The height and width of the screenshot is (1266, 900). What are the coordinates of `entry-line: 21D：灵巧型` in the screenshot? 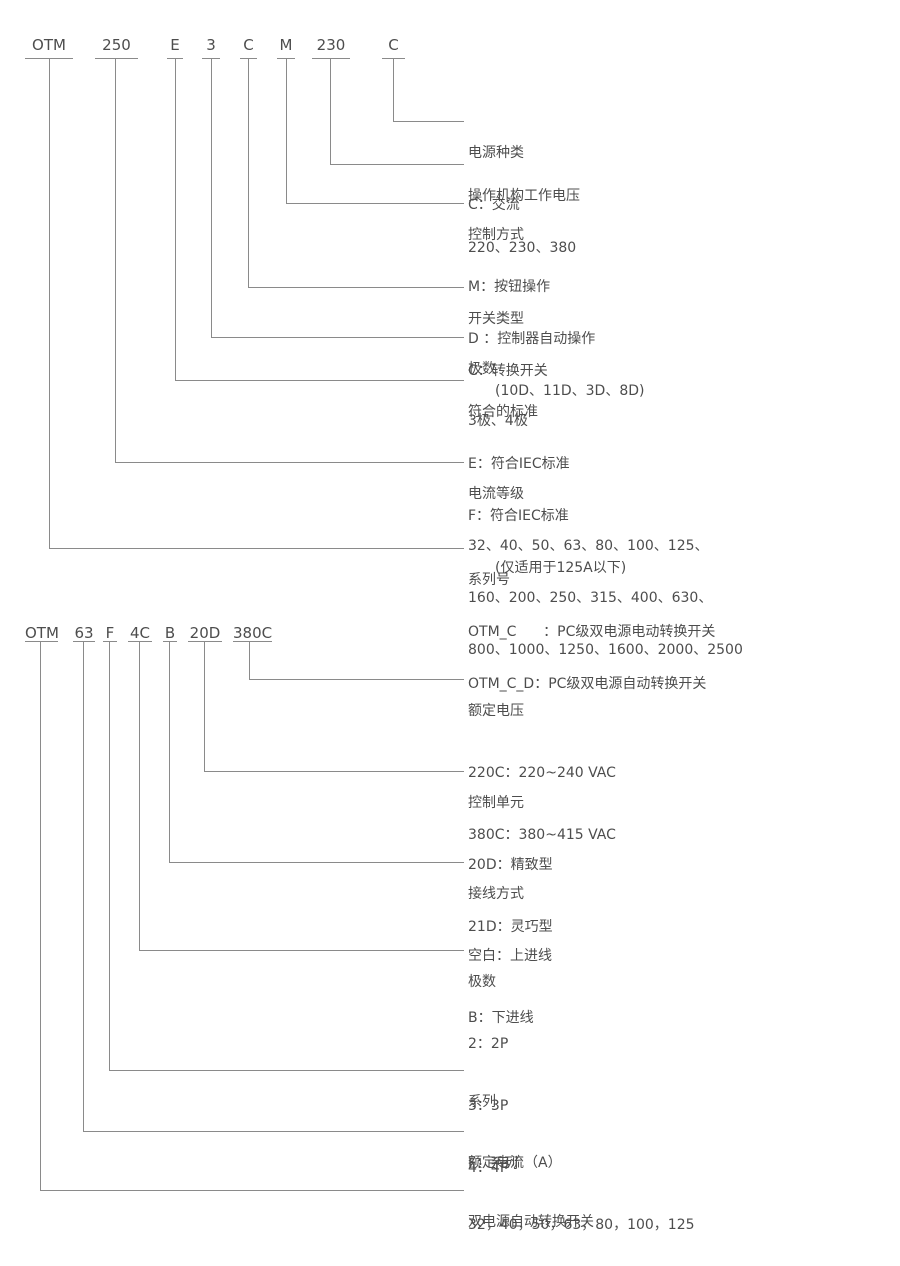 It's located at (510, 927).